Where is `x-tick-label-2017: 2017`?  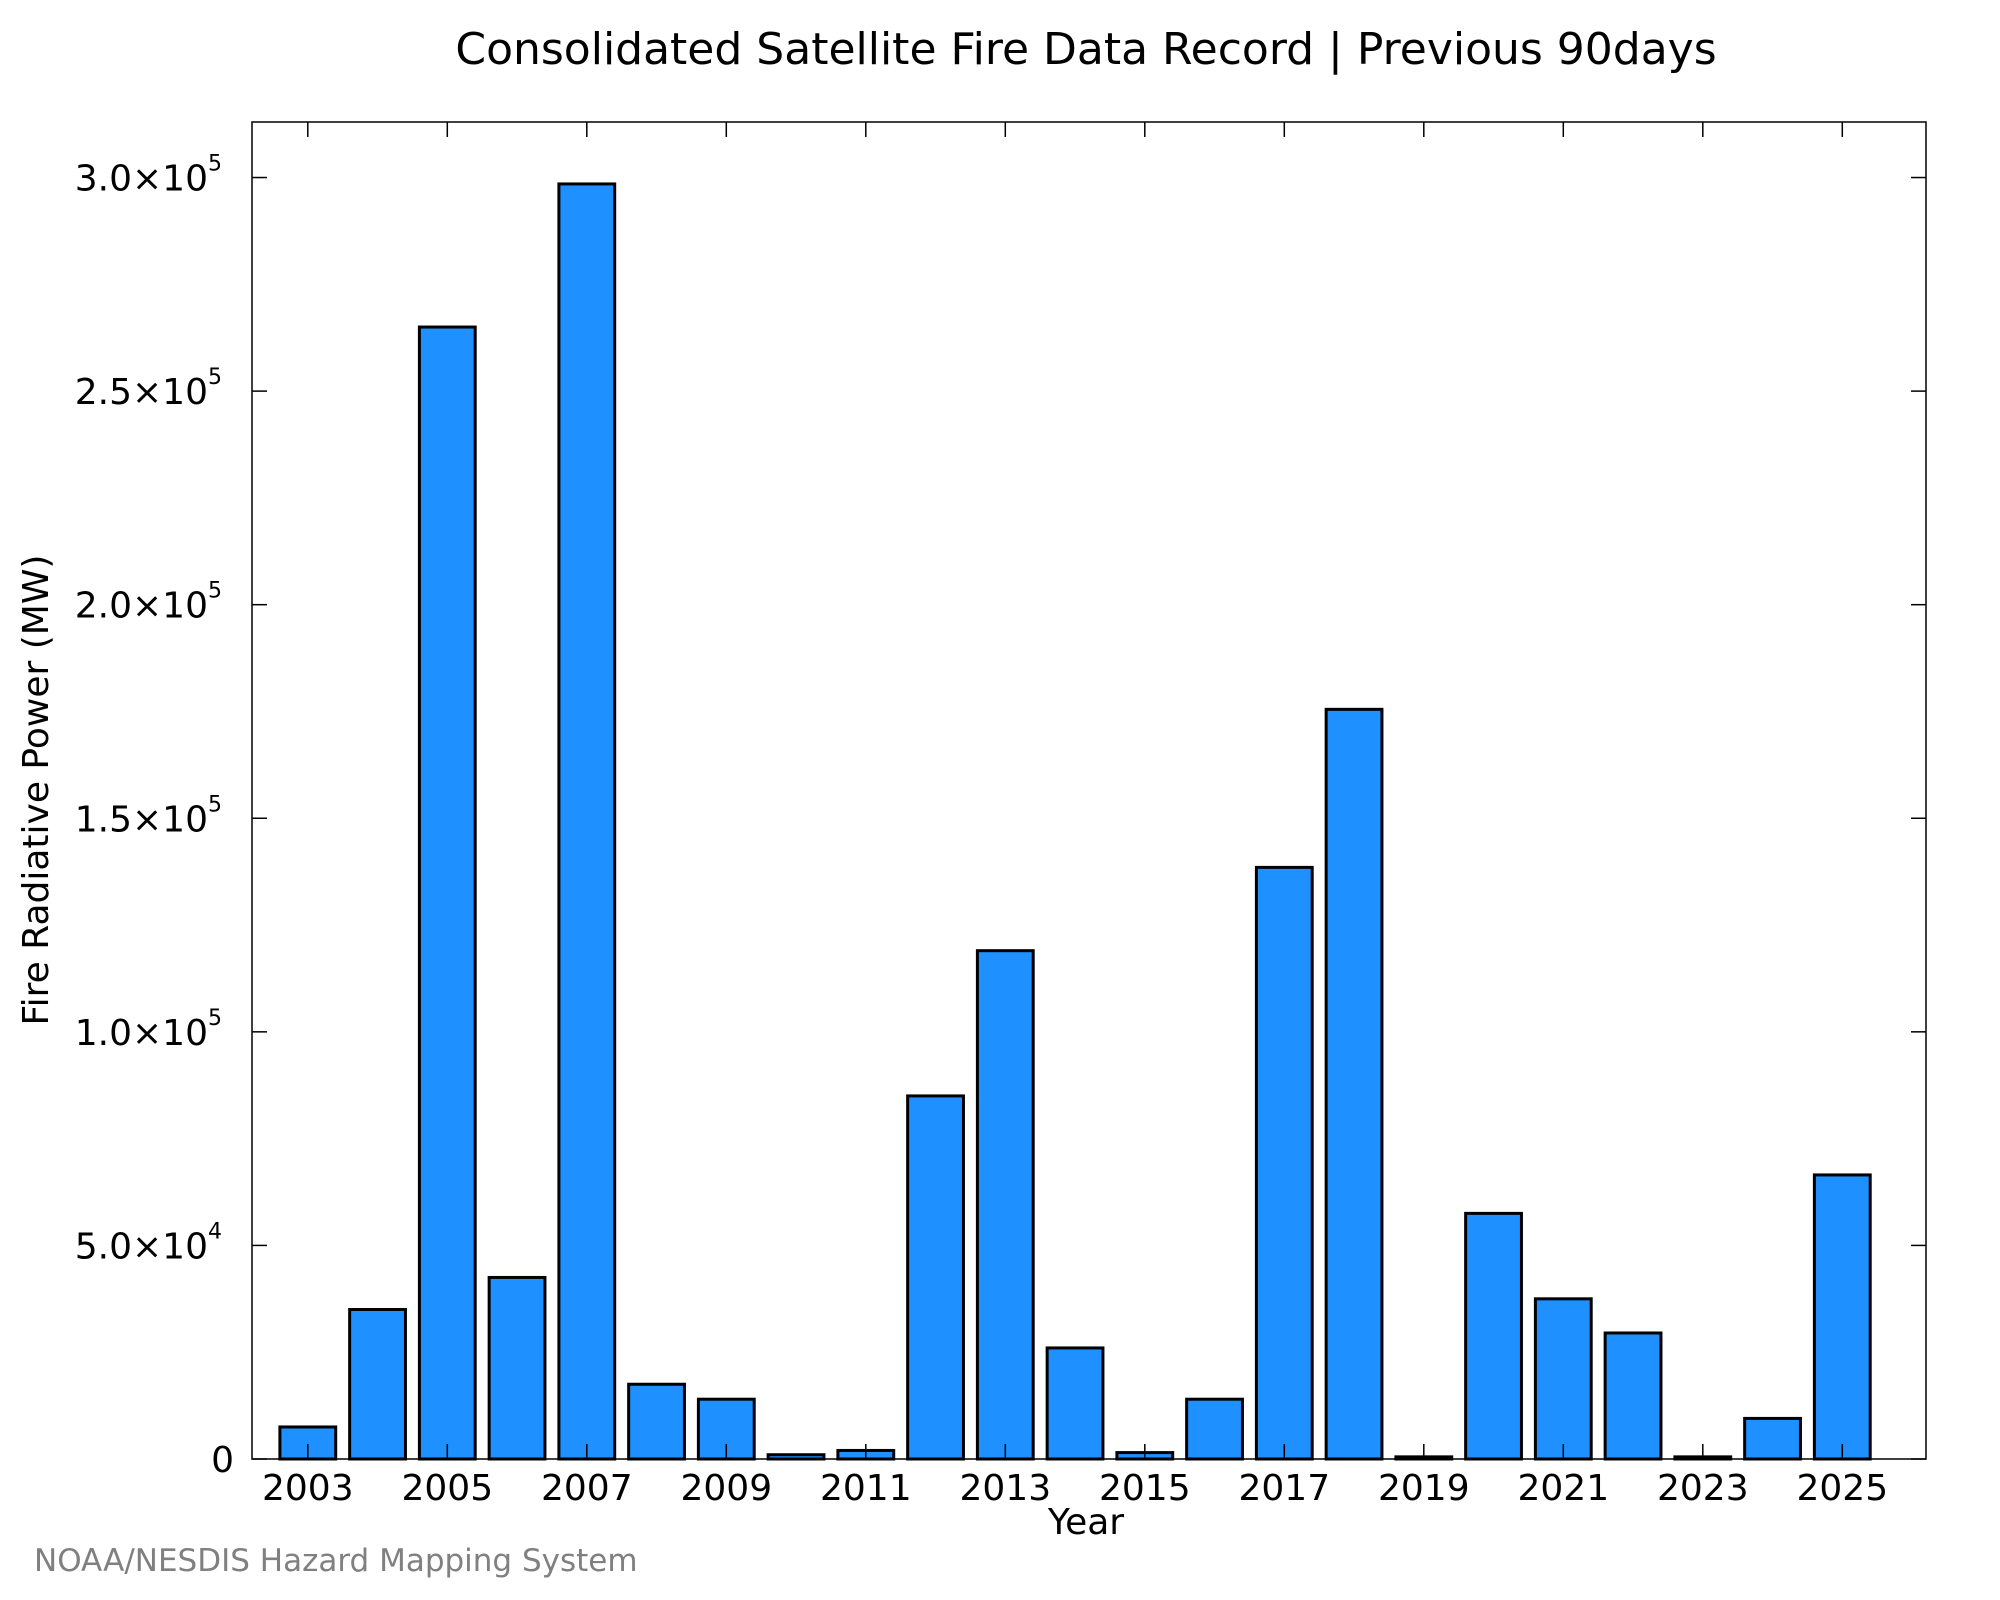
x-tick-label-2017: 2017 is located at coordinates (1284, 1488).